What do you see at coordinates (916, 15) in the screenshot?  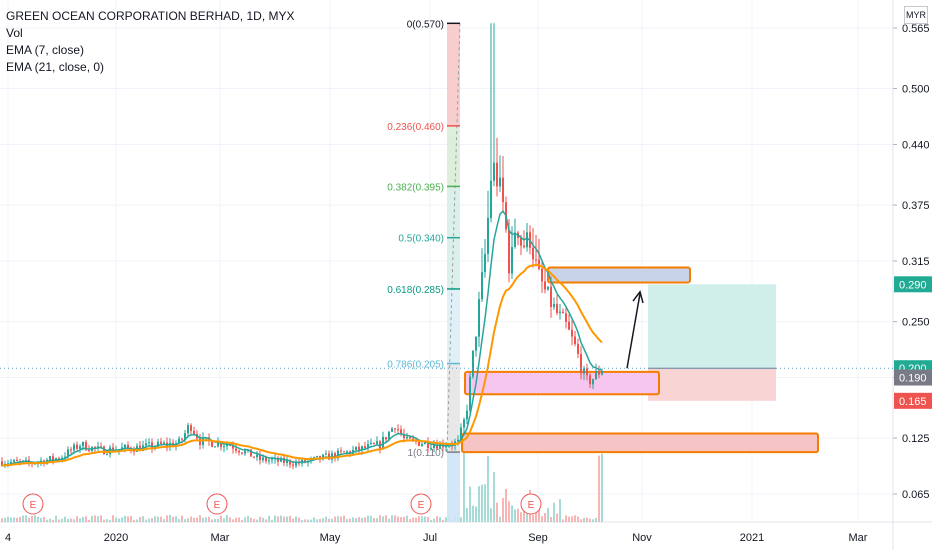 I see `currency-label: MYR` at bounding box center [916, 15].